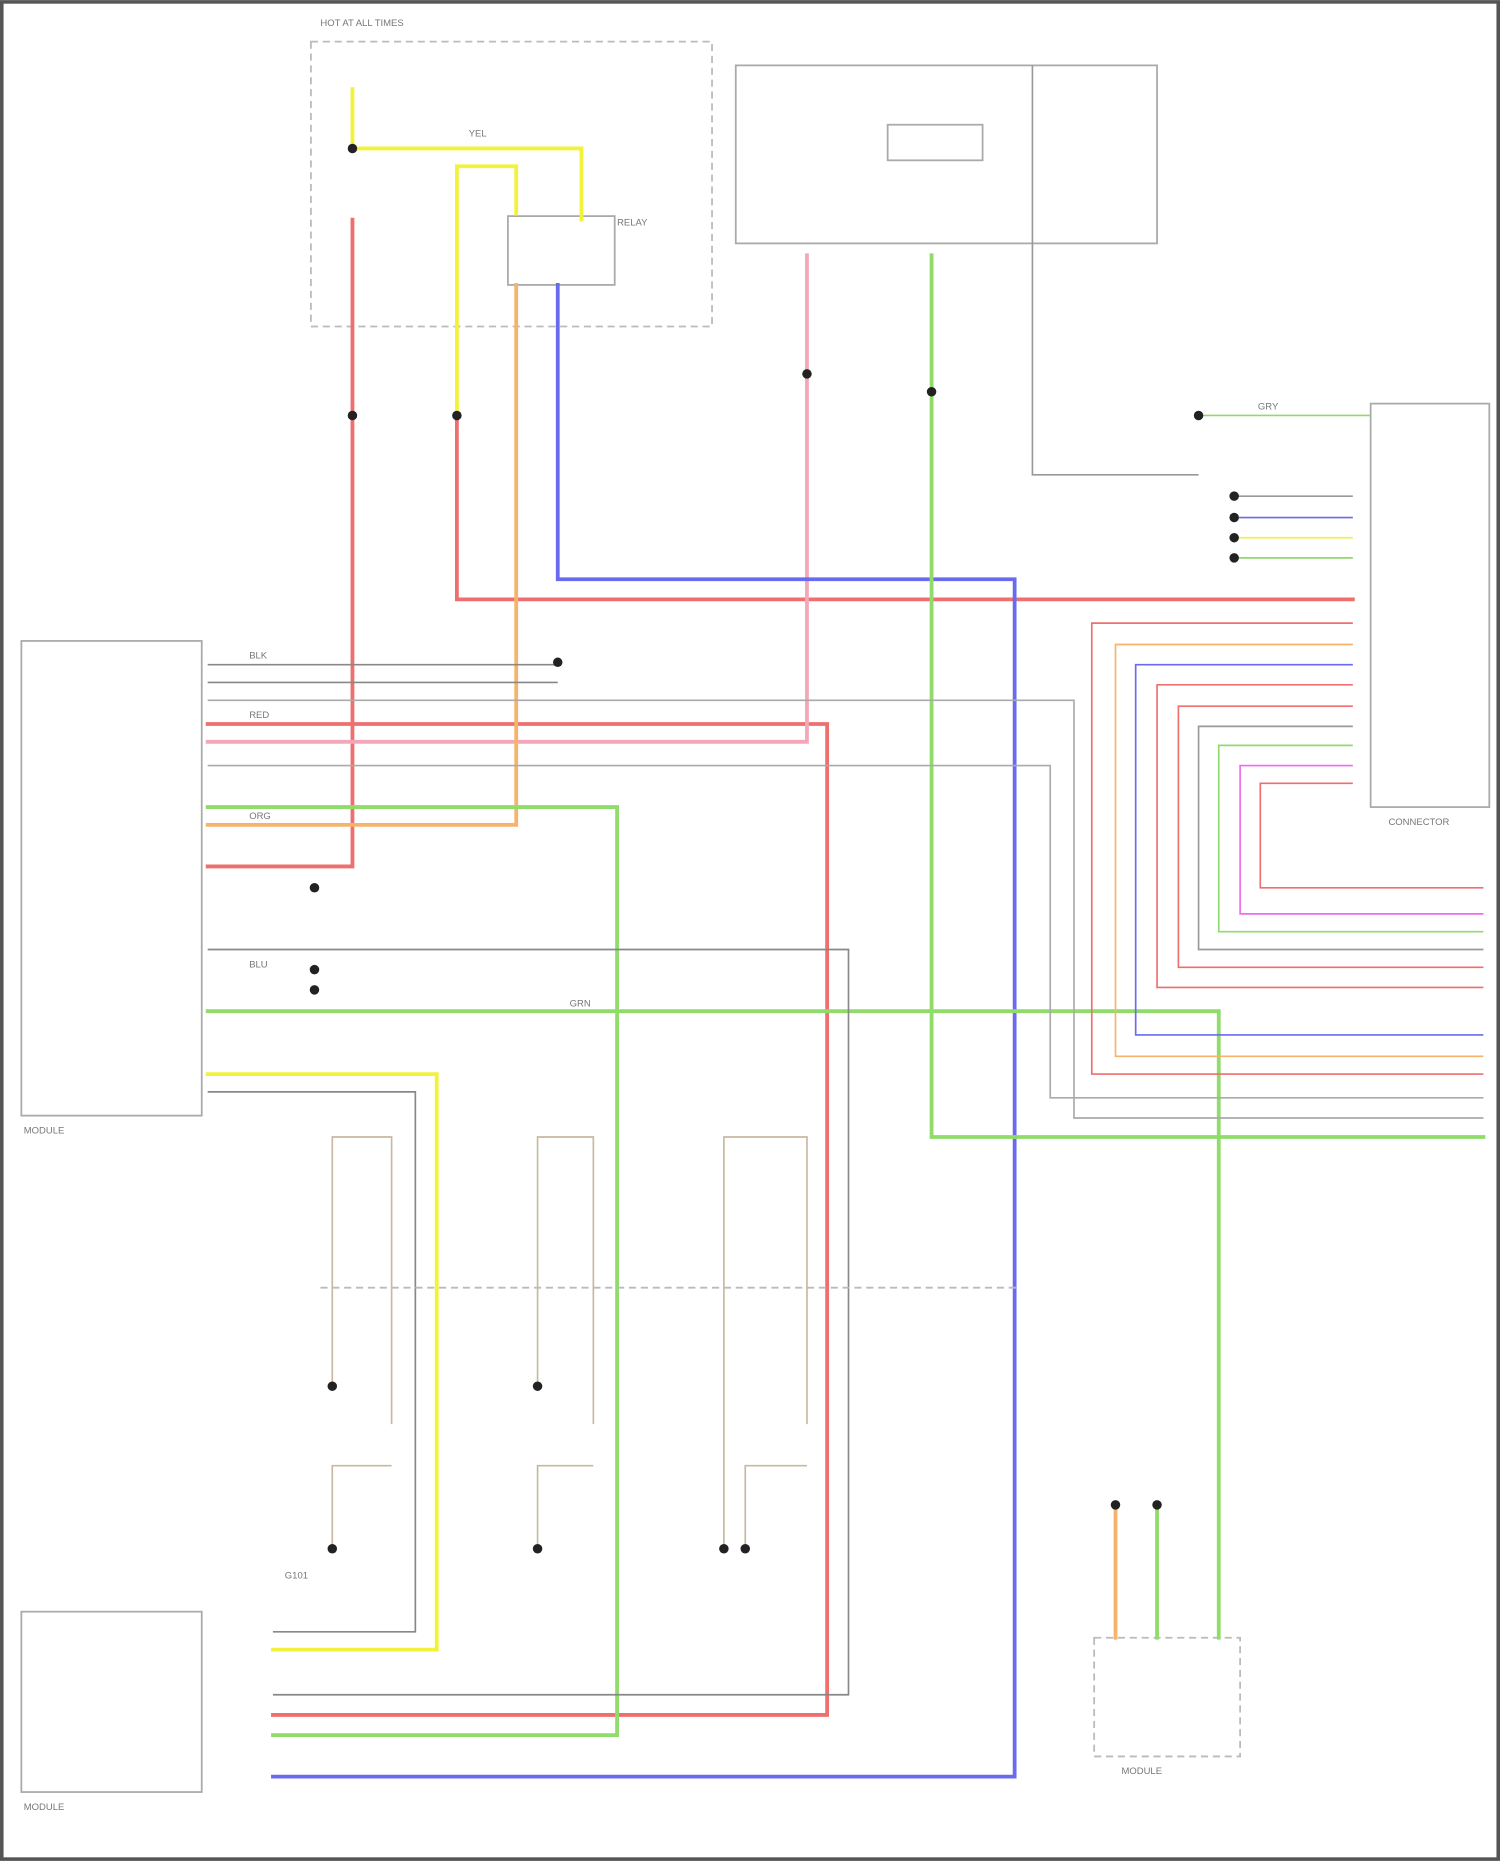 Image resolution: width=1500 pixels, height=1861 pixels. I want to click on label-module-bottom: MODULE, so click(44, 1807).